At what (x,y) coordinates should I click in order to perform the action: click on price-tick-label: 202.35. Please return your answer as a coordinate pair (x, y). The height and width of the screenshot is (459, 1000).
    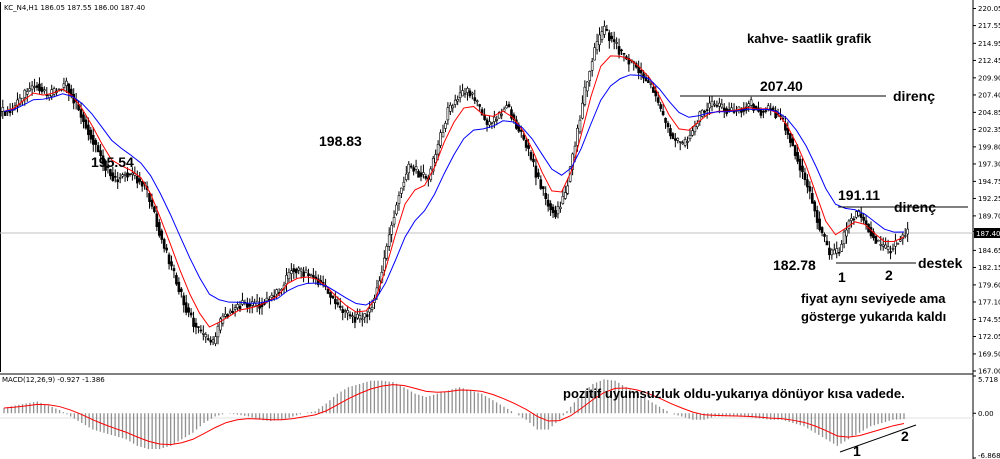
    Looking at the image, I should click on (989, 130).